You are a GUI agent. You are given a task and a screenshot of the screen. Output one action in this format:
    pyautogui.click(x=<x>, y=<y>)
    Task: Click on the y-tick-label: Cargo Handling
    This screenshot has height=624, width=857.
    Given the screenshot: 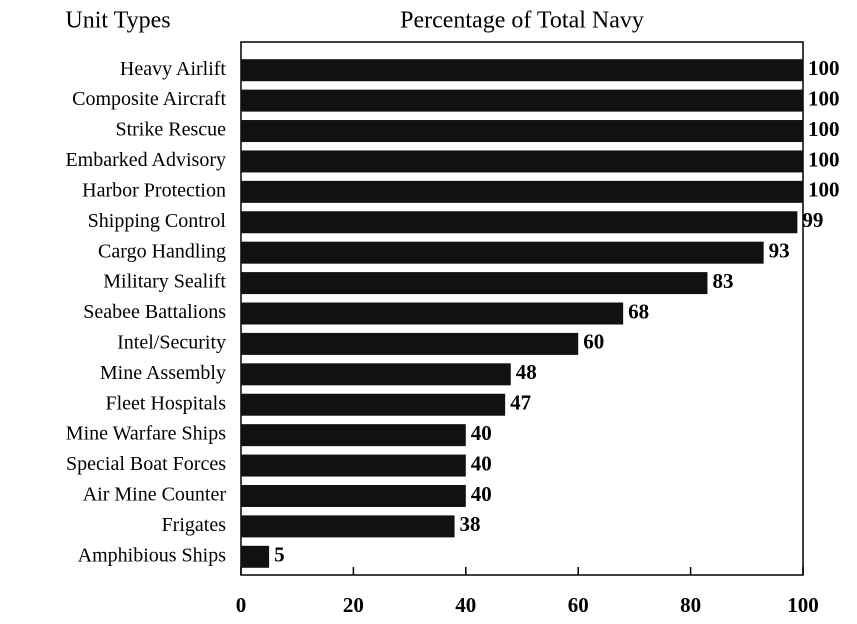 What is the action you would take?
    pyautogui.click(x=162, y=251)
    